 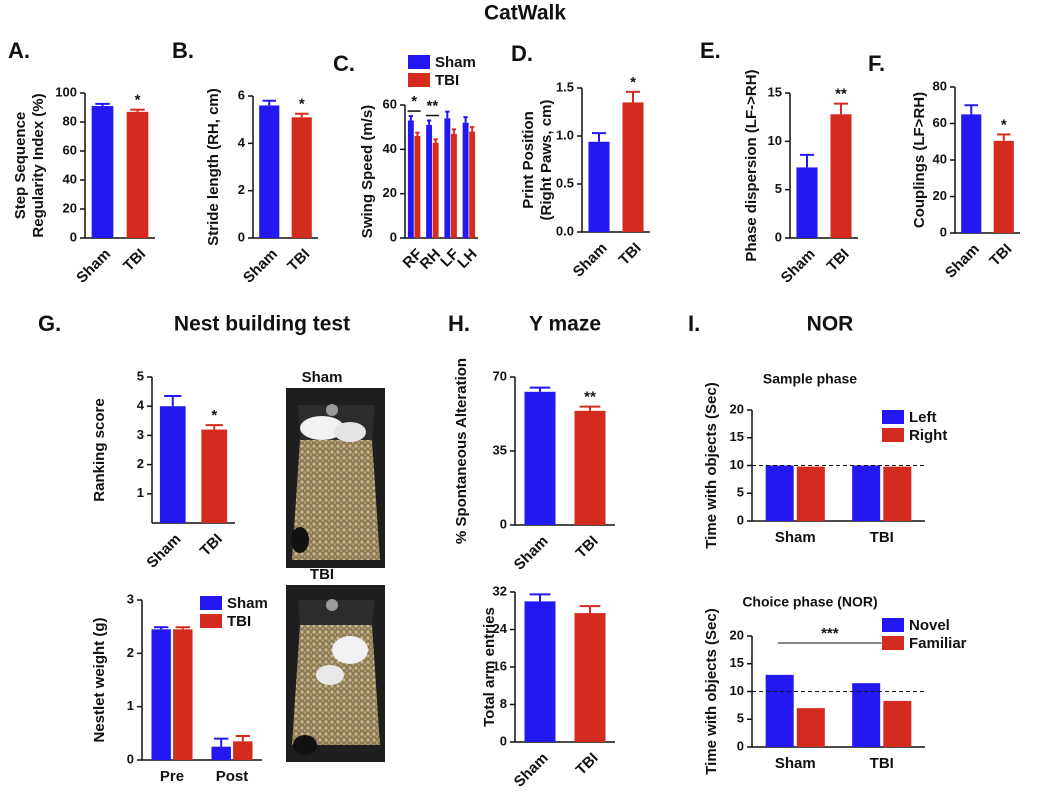 What do you see at coordinates (38, 165) in the screenshot?
I see `y-axis-label: Regularity Index (%)` at bounding box center [38, 165].